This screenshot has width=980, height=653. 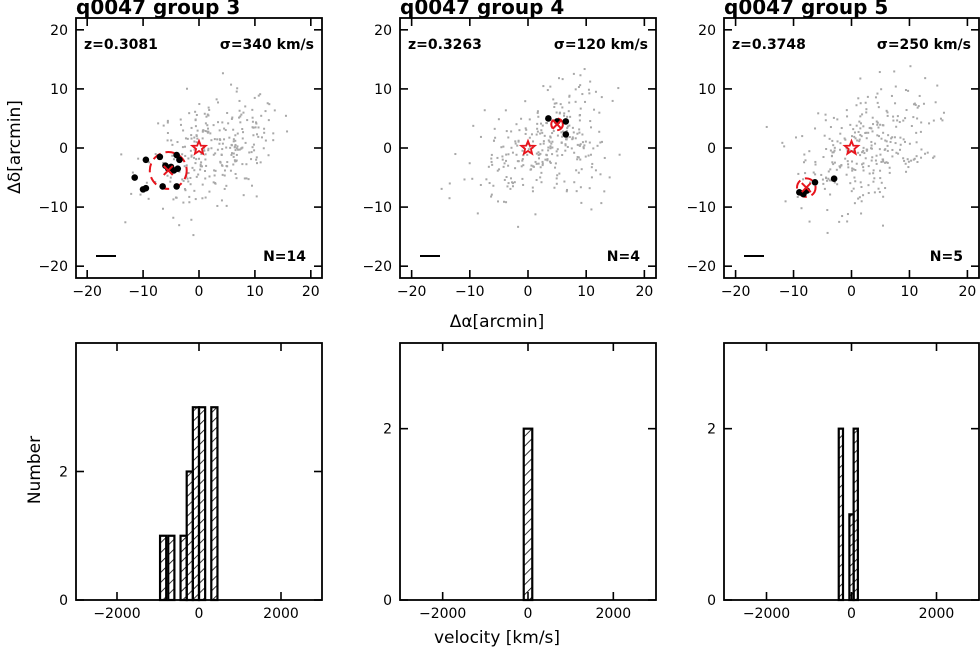 I want to click on group-radius-circle, so click(x=557, y=124).